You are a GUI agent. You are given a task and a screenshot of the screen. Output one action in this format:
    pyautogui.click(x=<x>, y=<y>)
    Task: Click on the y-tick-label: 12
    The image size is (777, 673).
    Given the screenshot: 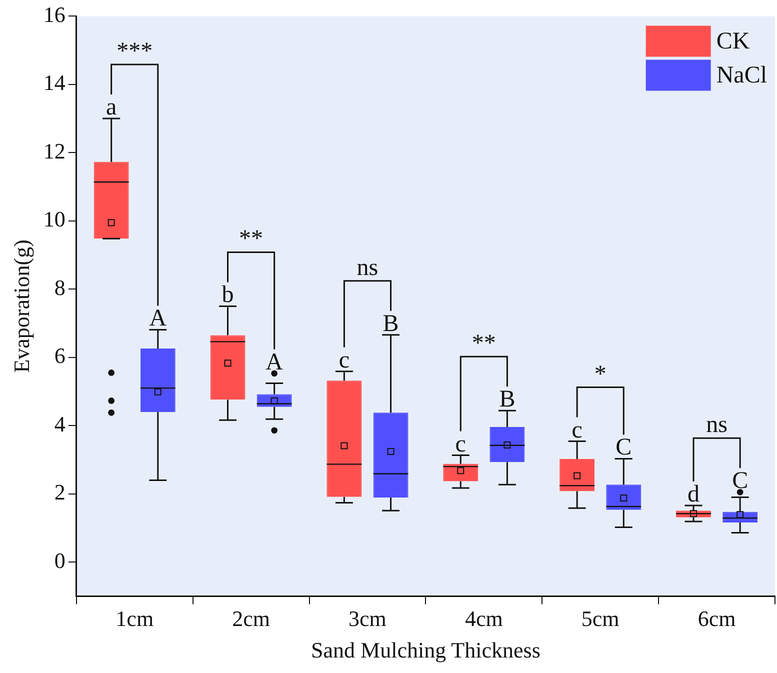 What is the action you would take?
    pyautogui.click(x=54, y=151)
    